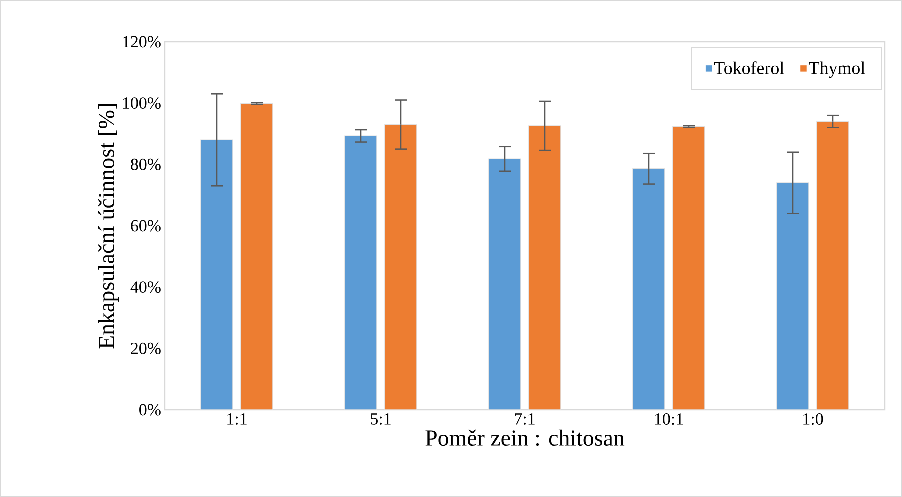 The height and width of the screenshot is (497, 902). What do you see at coordinates (146, 348) in the screenshot?
I see `y-tick-label: 20%` at bounding box center [146, 348].